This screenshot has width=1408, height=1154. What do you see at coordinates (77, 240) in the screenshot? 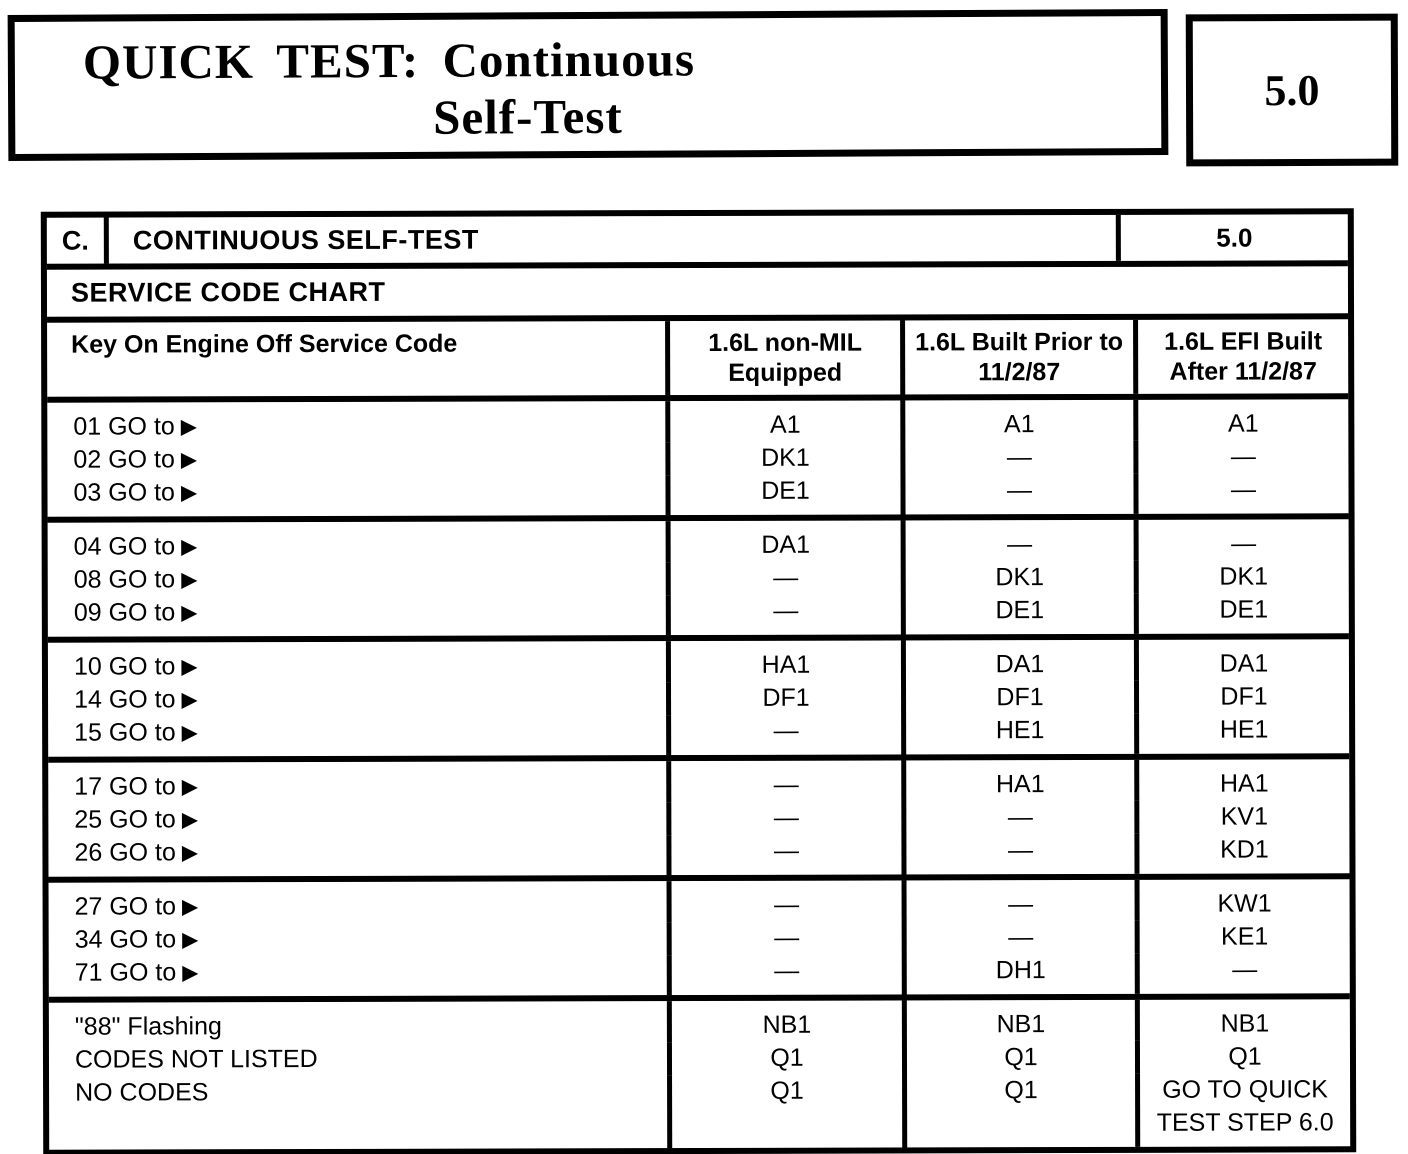
I see `section-letter: C.` at bounding box center [77, 240].